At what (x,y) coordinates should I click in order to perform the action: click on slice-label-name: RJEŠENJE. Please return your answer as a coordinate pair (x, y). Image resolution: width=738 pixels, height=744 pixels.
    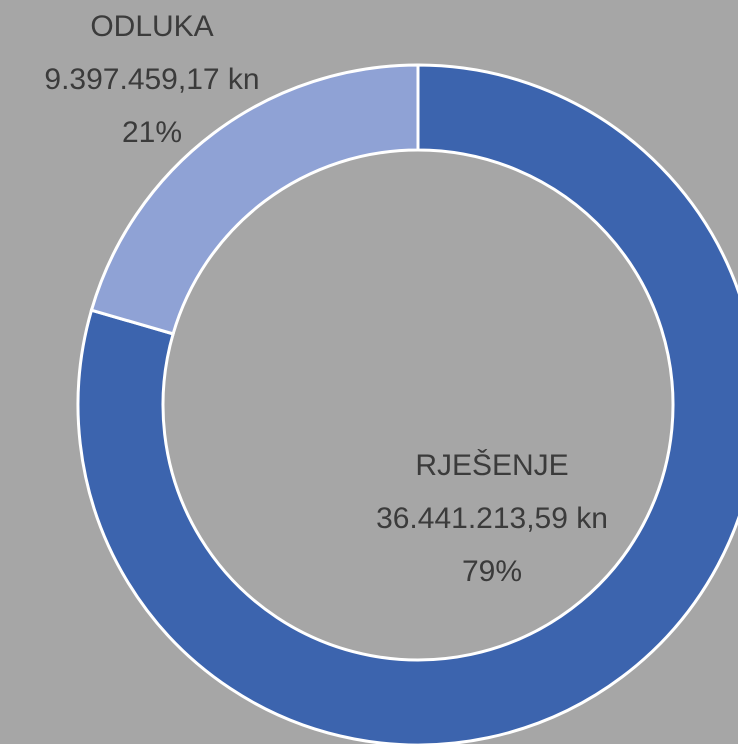
    Looking at the image, I should click on (491, 465).